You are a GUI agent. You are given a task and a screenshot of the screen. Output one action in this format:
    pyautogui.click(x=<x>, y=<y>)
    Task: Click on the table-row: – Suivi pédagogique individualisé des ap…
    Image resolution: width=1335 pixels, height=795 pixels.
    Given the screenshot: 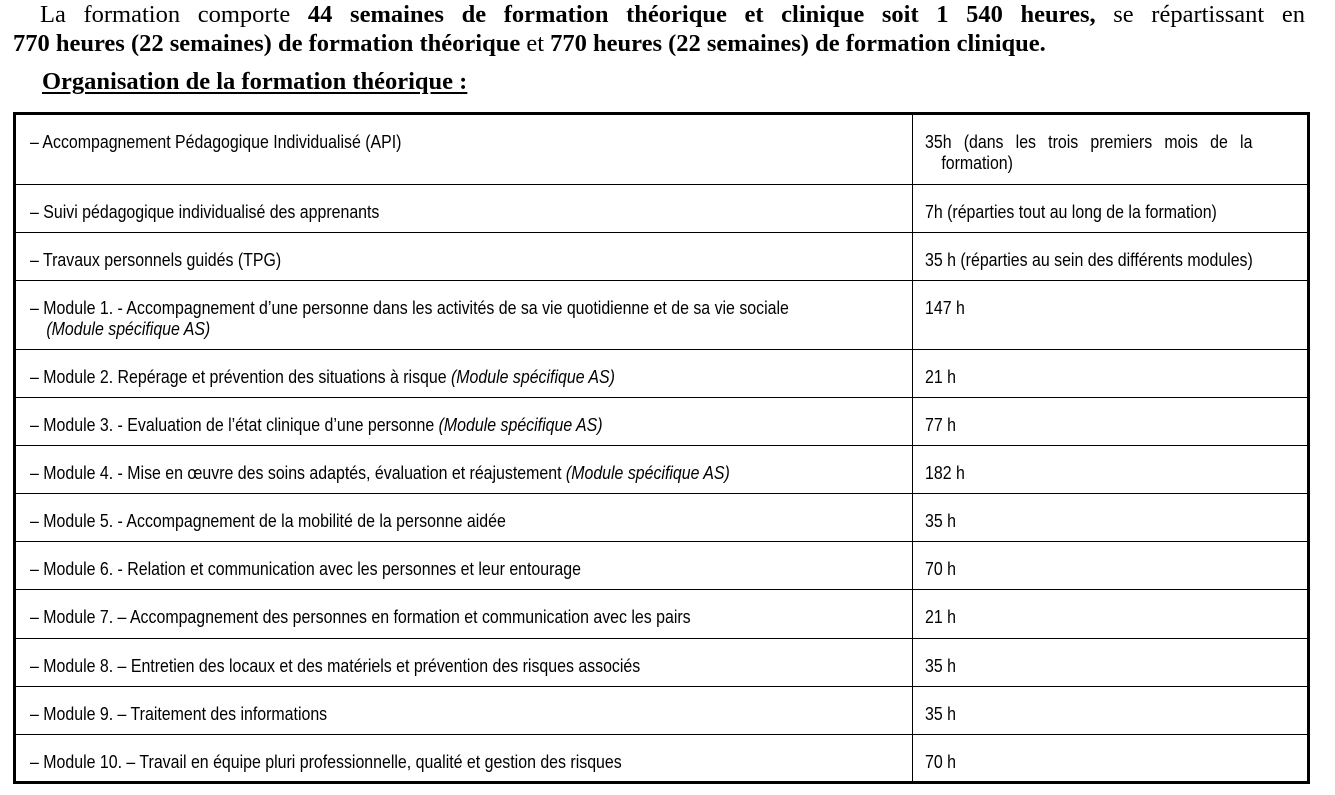 What is the action you would take?
    pyautogui.click(x=661, y=208)
    